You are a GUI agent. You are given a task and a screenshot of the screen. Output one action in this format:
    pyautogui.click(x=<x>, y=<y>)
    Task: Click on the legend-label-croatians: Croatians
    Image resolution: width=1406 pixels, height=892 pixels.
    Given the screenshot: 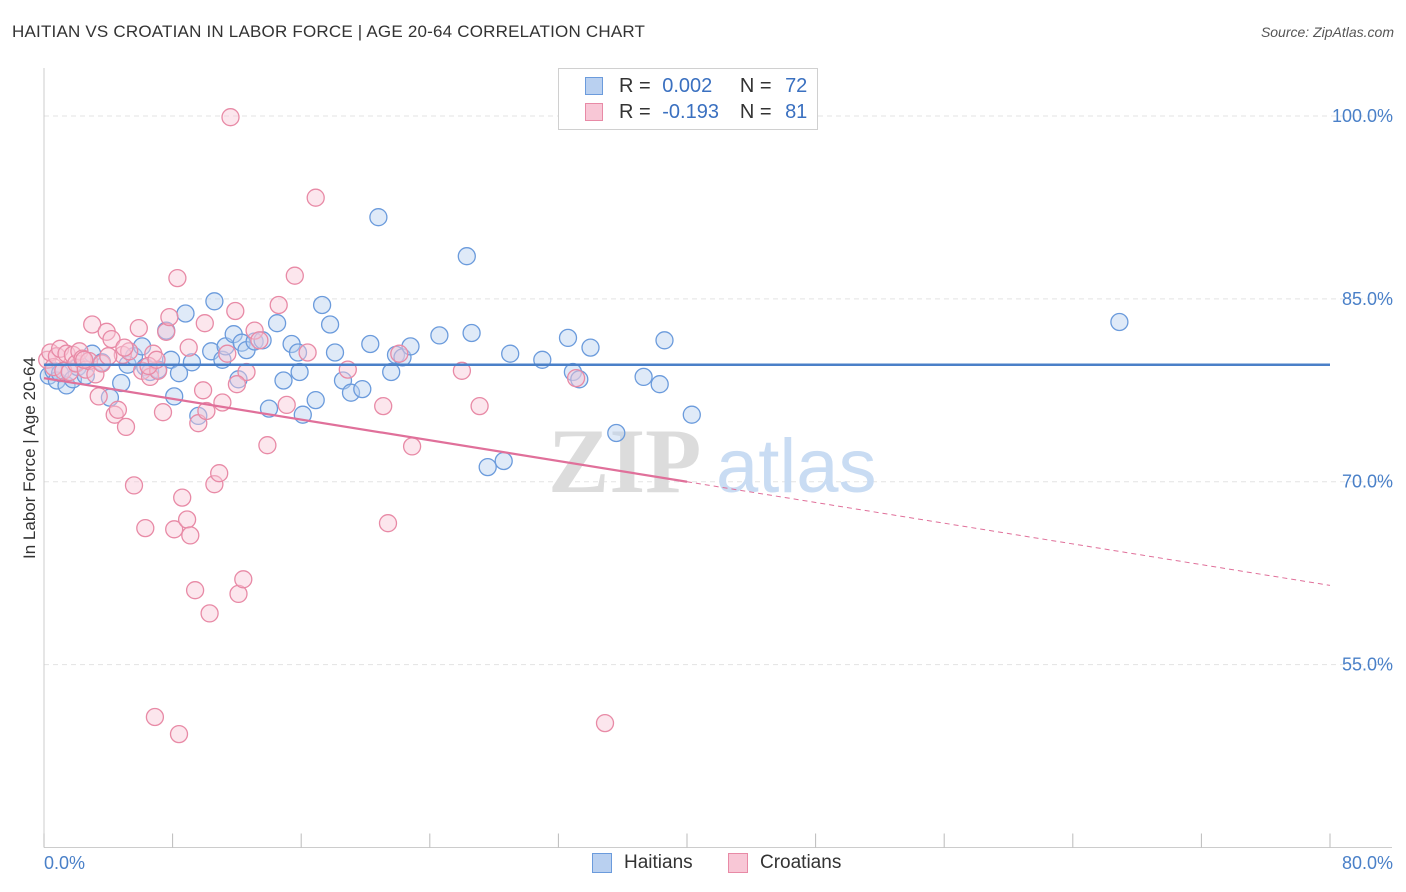 What is the action you would take?
    pyautogui.click(x=801, y=862)
    